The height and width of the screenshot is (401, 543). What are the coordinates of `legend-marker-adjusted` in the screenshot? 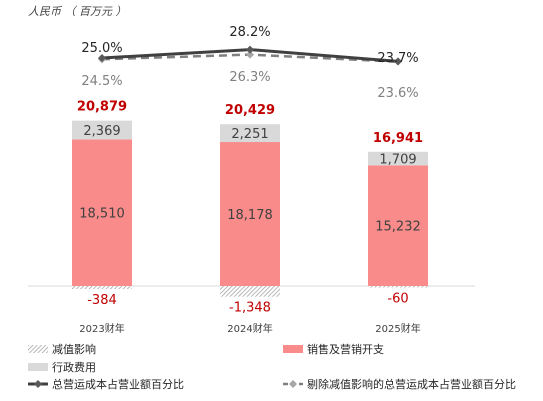 It's located at (293, 384).